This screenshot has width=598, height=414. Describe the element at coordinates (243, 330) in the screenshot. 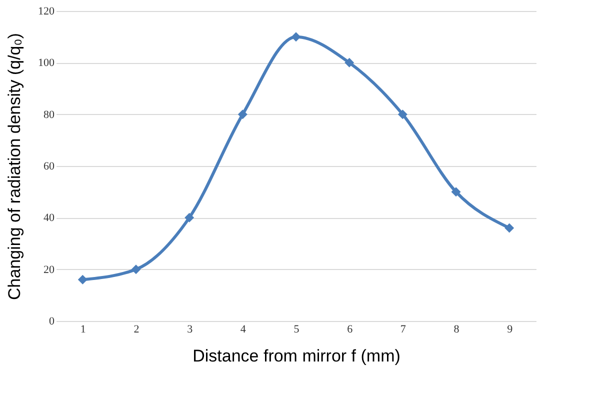

I see `x-tick-label: 4` at that location.